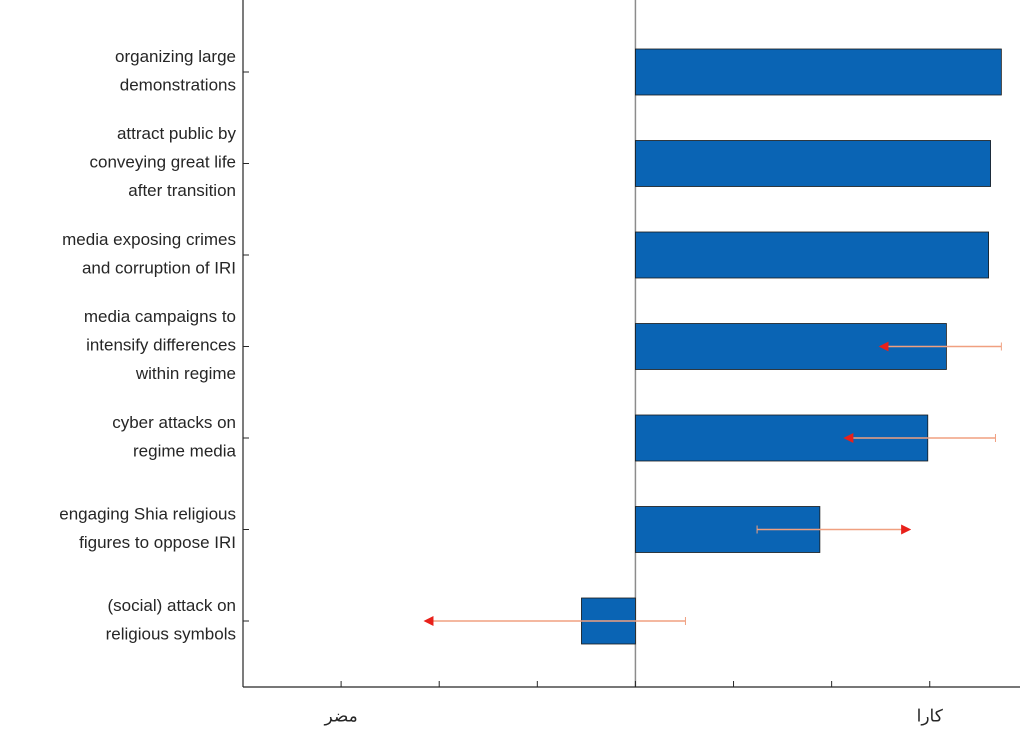 This screenshot has width=1020, height=733. What do you see at coordinates (182, 190) in the screenshot?
I see `y-tick-label-line: after transition` at bounding box center [182, 190].